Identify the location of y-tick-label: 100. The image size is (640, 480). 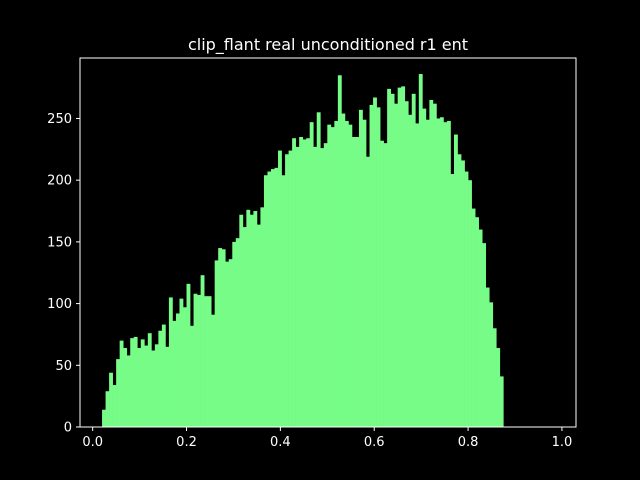
(59, 304).